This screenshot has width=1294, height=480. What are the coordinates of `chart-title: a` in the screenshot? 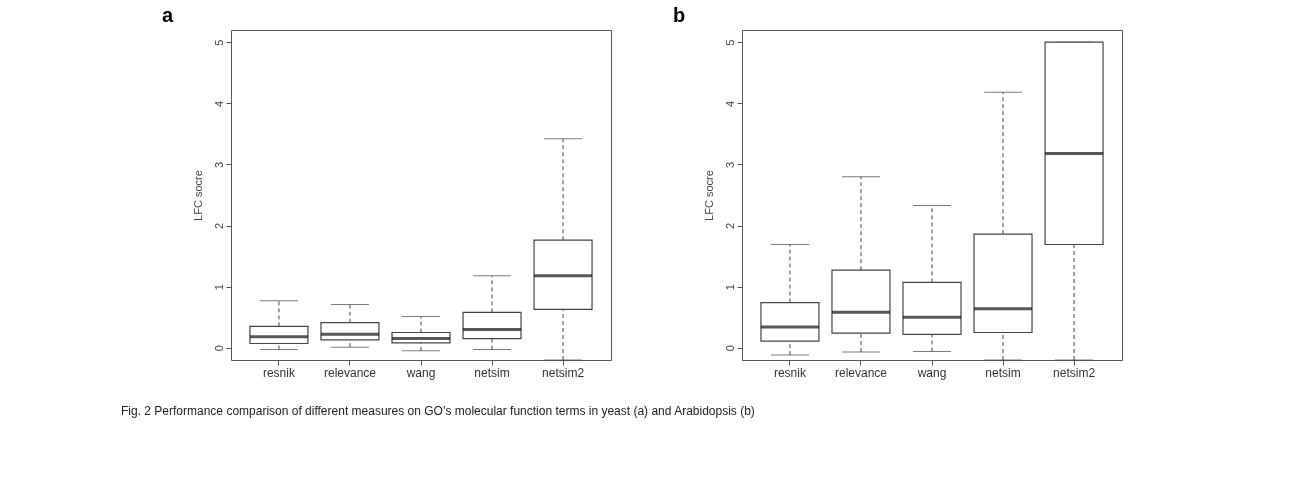 It's located at (168, 15).